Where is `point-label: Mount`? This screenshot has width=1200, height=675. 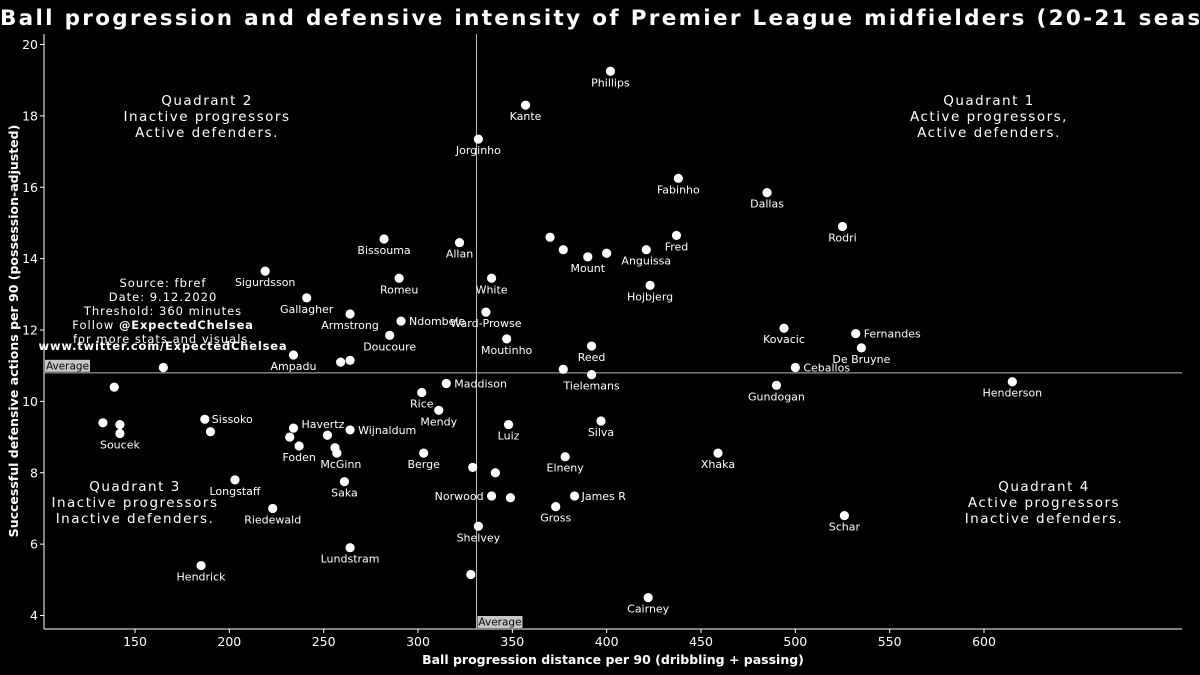 point-label: Mount is located at coordinates (588, 268).